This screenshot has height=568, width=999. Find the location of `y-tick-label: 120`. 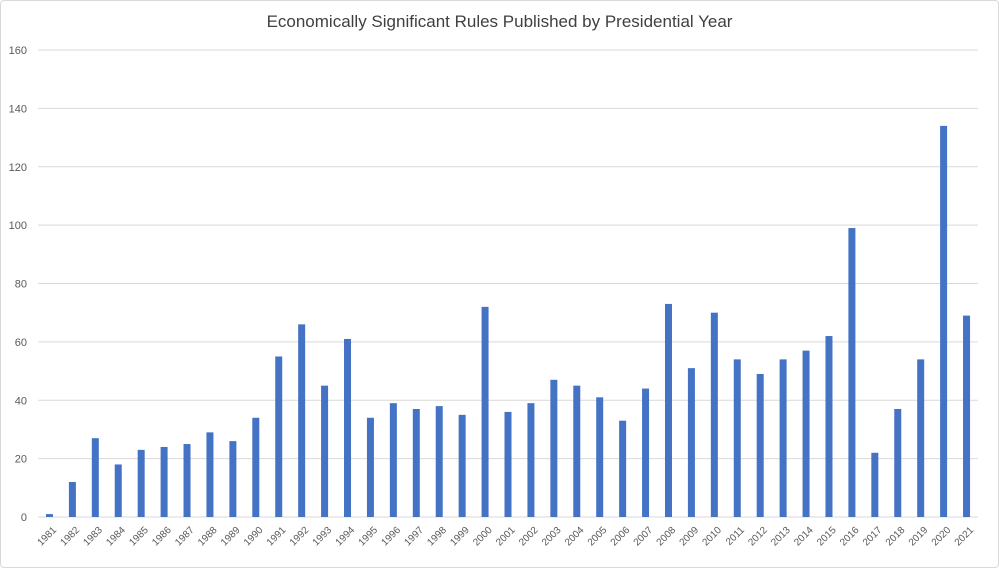

y-tick-label: 120 is located at coordinates (18, 168).